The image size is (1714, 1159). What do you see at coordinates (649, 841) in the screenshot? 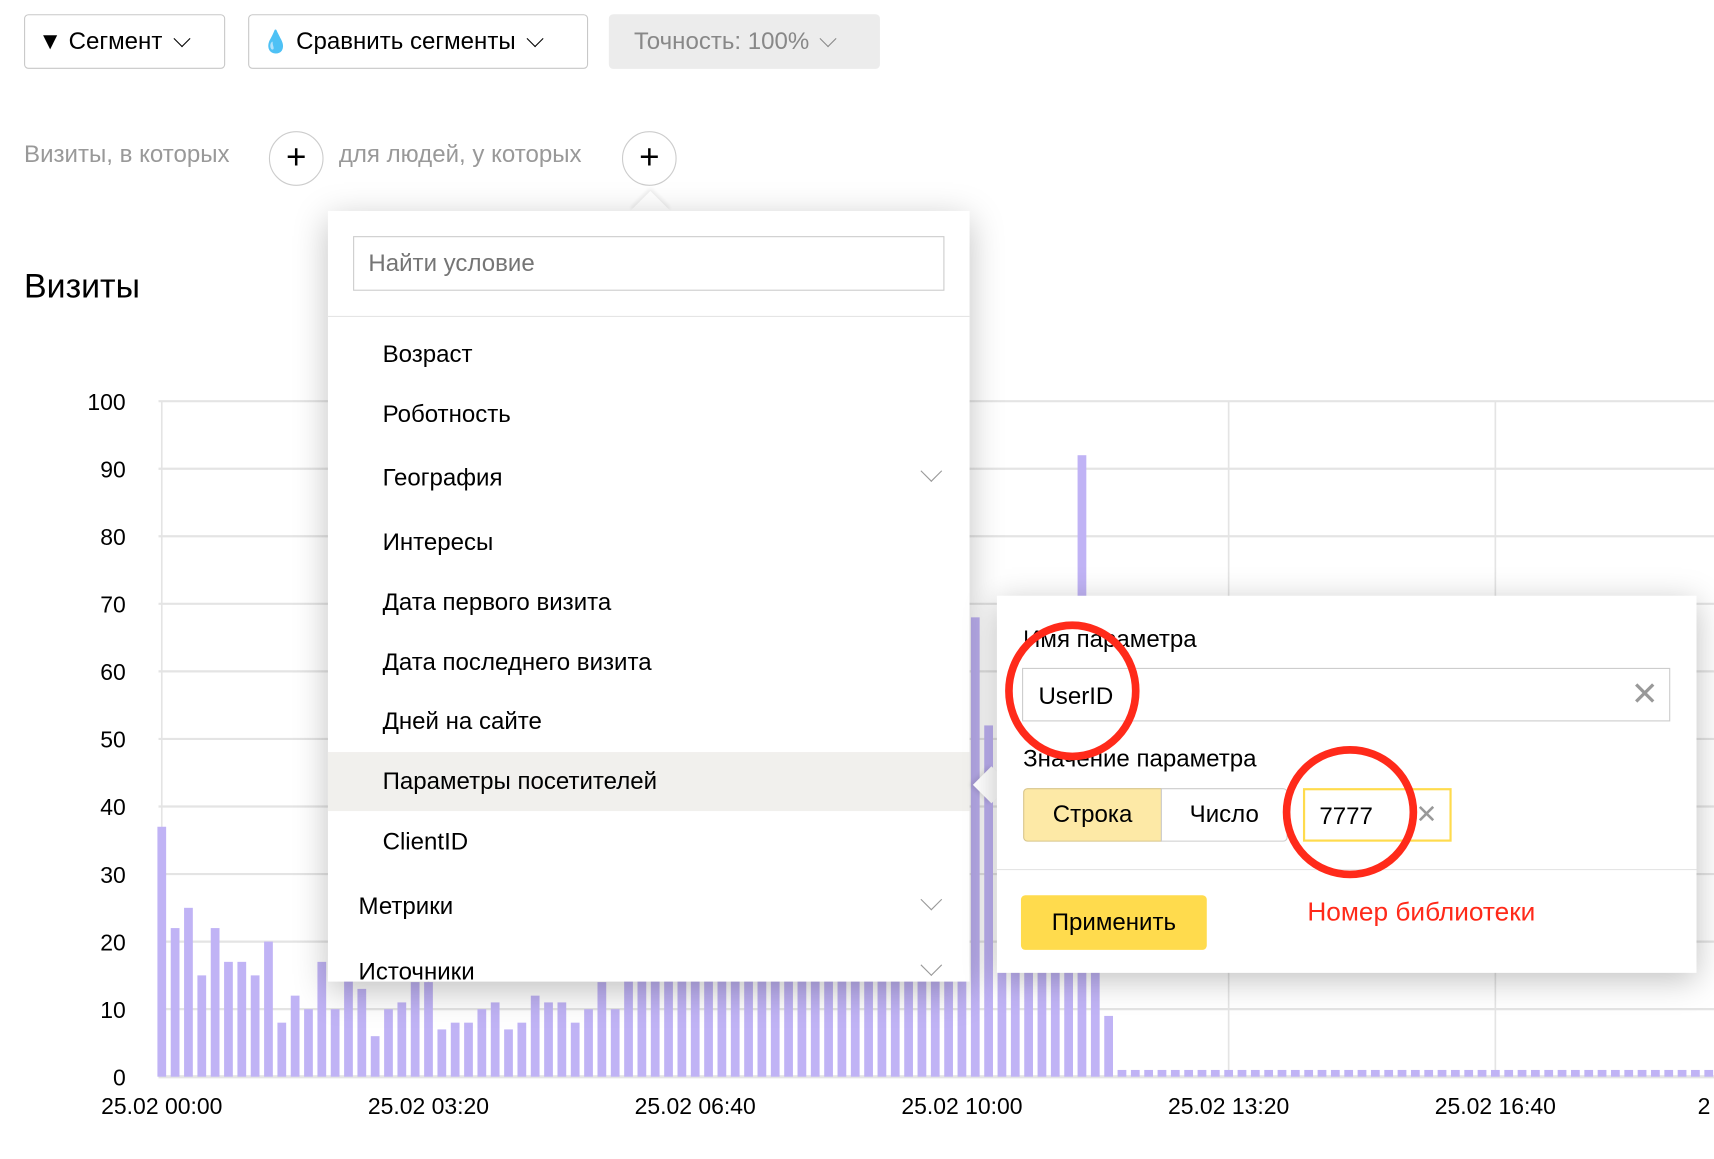
I see `condition-item: ClientID` at bounding box center [649, 841].